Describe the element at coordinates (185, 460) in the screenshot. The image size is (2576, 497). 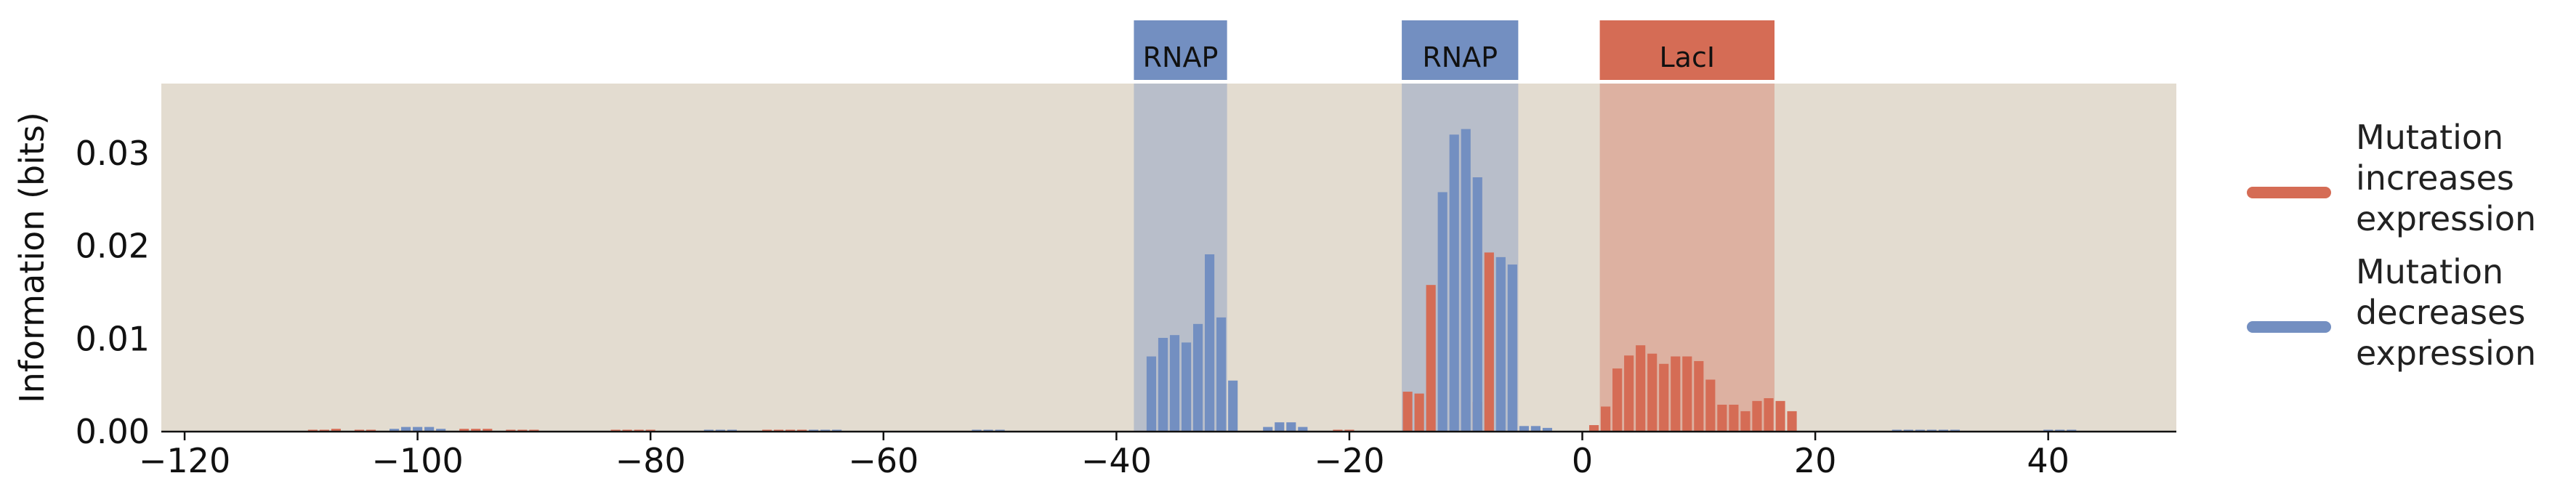
I see `x-tick-label-0: −120` at that location.